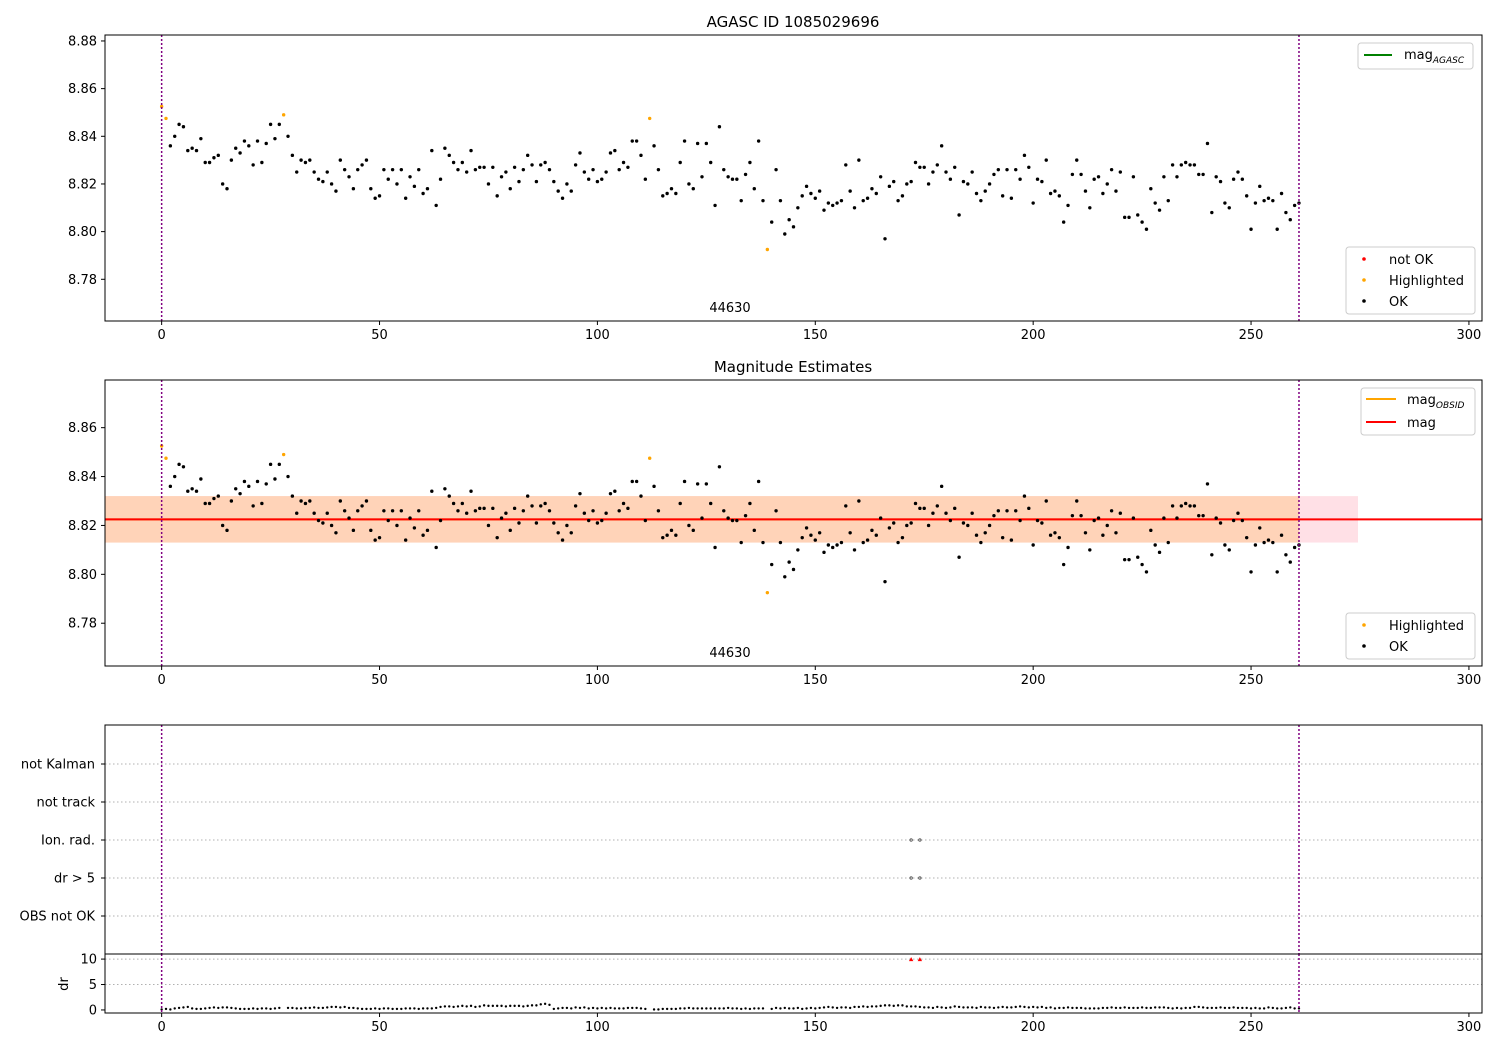  Describe the element at coordinates (1421, 400) in the screenshot. I see `legend-label: mag` at that location.